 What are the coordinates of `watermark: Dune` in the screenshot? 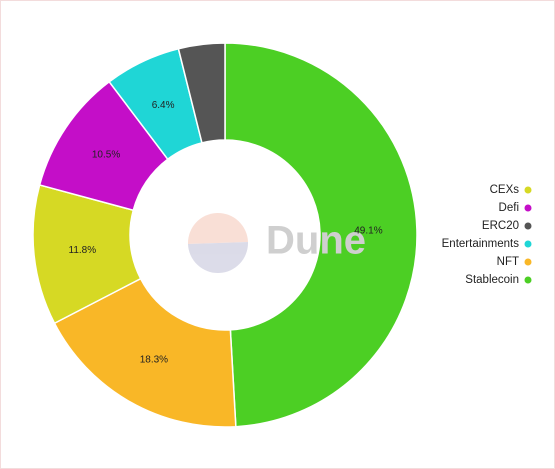 It's located at (316, 241).